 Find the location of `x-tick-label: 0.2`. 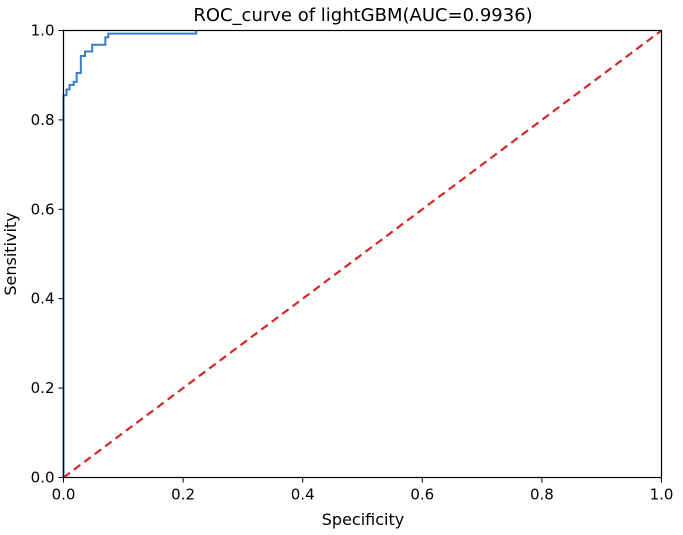

x-tick-label: 0.2 is located at coordinates (183, 495).